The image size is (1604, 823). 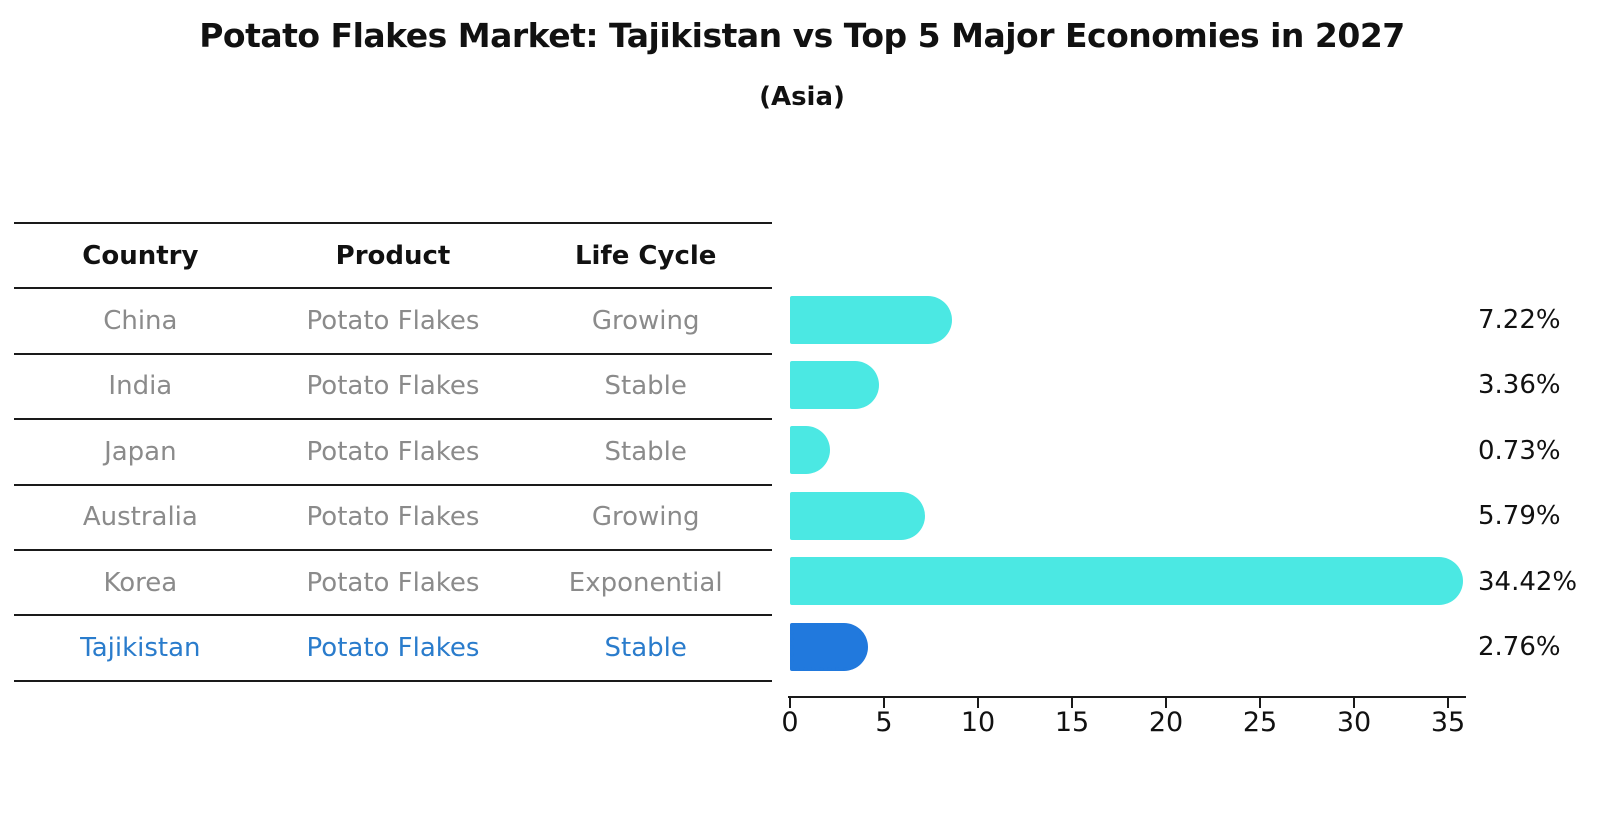 I want to click on x-tick-label-0: 0, so click(x=790, y=722).